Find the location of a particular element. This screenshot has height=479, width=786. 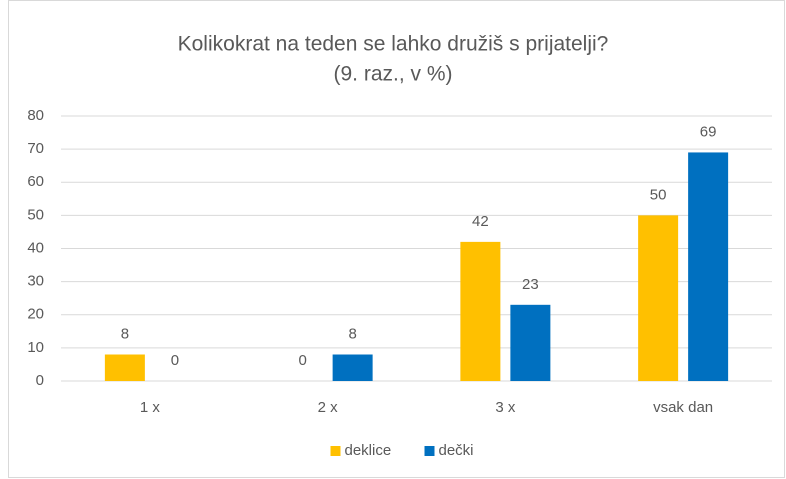

data-label: 23 is located at coordinates (530, 284).